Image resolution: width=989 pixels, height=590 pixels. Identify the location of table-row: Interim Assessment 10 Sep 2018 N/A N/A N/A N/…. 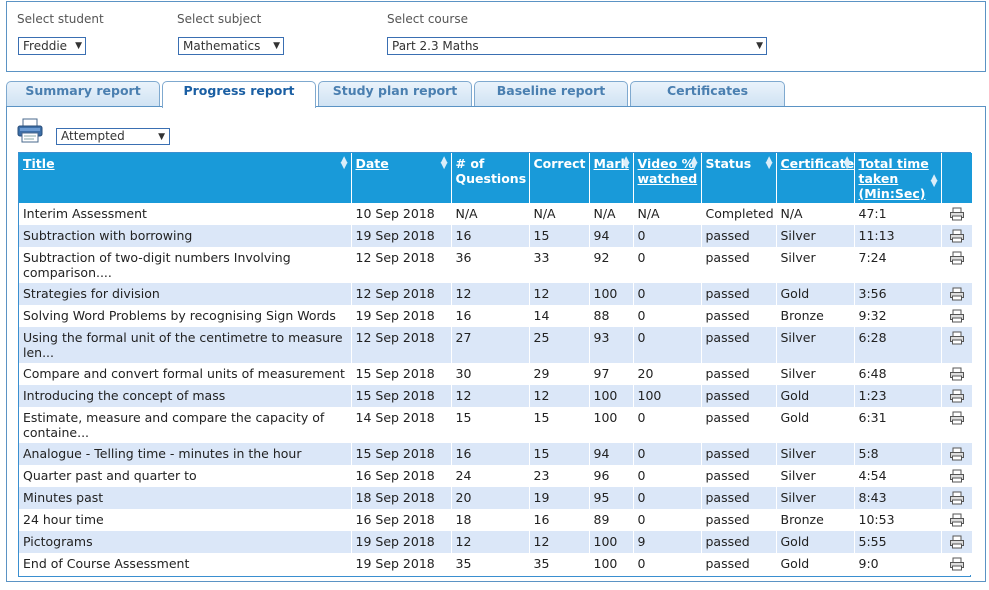
(496, 214).